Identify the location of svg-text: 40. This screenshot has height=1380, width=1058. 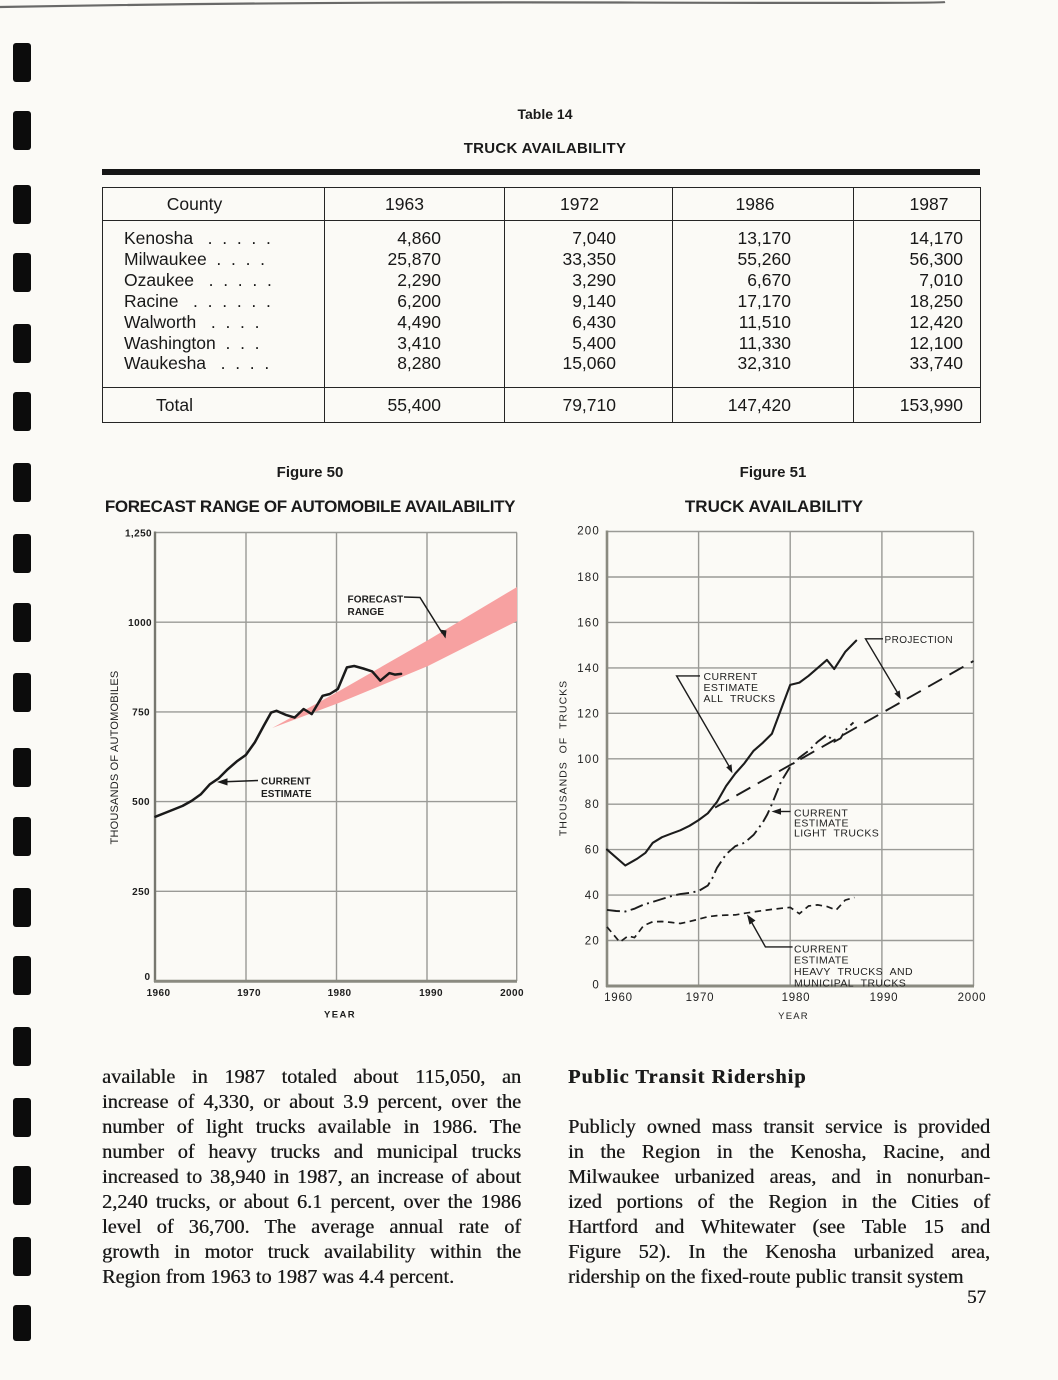
(592, 896).